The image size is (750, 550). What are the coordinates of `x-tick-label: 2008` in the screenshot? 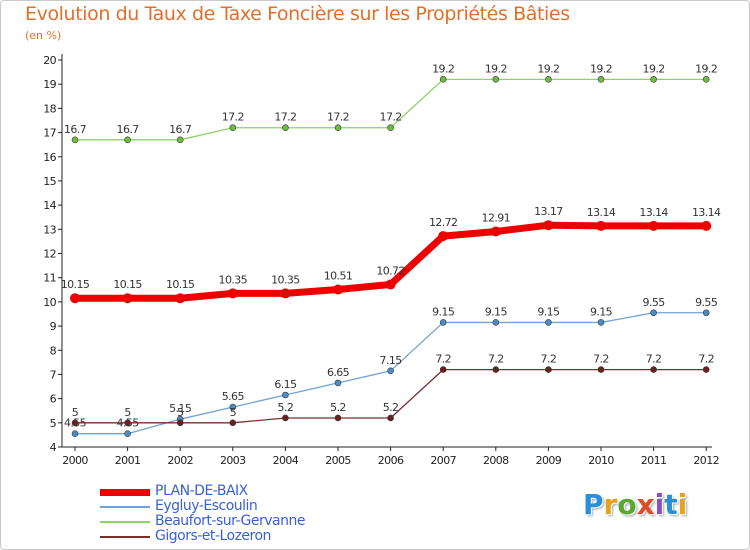 It's located at (496, 460).